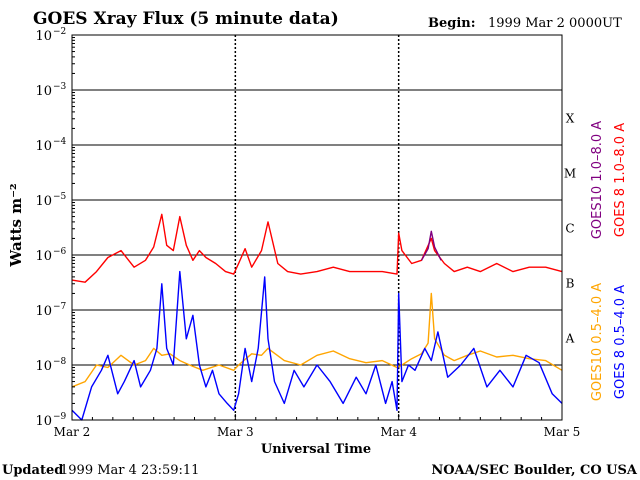 The height and width of the screenshot is (480, 640). I want to click on x-tick-label: Mar 4, so click(398, 432).